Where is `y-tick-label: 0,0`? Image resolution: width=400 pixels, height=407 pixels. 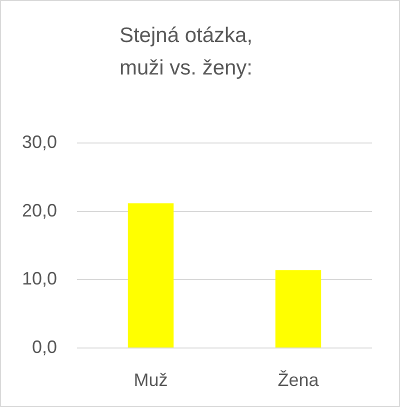 y-tick-label: 0,0 is located at coordinates (44, 346).